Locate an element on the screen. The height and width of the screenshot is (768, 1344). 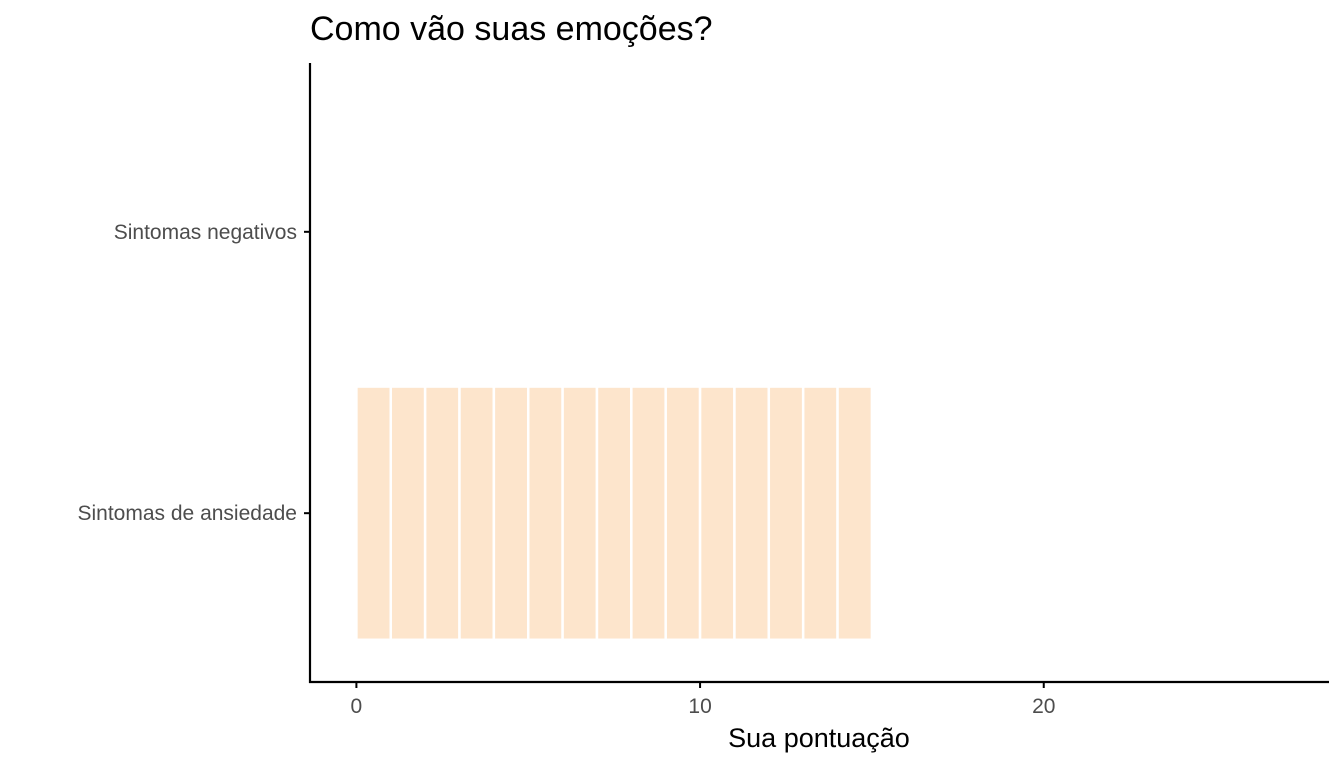
x-tick-label: 10 is located at coordinates (699, 706).